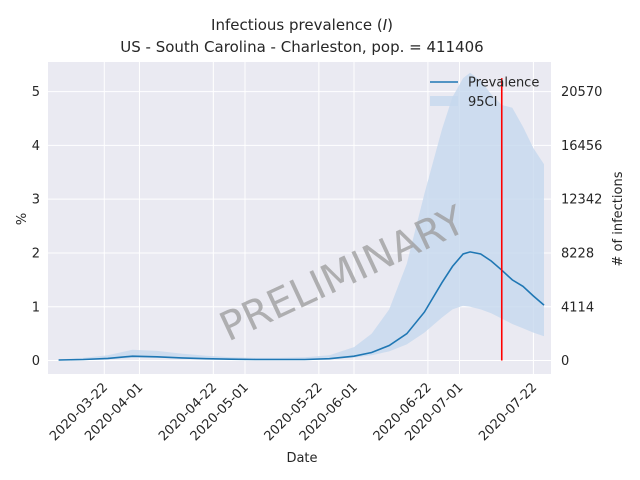 The height and width of the screenshot is (480, 640). Describe the element at coordinates (444, 101) in the screenshot. I see `legend-swatch-95ci` at that location.